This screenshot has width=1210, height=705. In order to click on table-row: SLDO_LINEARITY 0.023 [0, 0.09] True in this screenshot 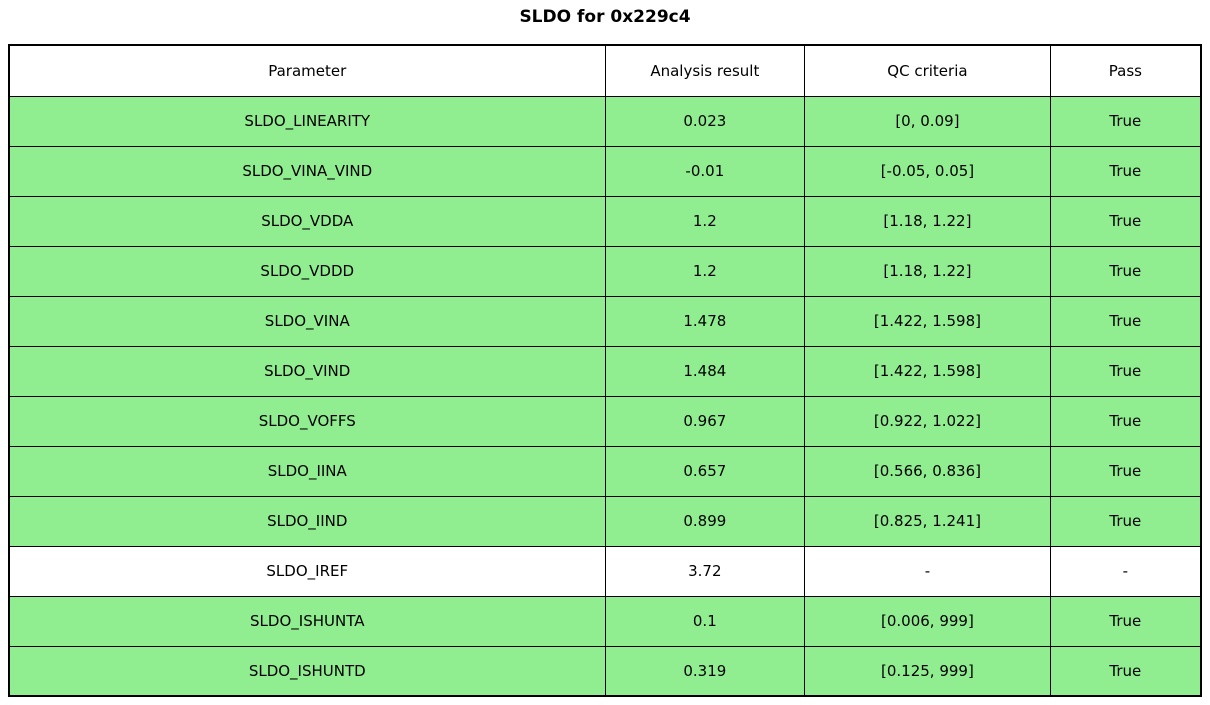, I will do `click(605, 121)`.